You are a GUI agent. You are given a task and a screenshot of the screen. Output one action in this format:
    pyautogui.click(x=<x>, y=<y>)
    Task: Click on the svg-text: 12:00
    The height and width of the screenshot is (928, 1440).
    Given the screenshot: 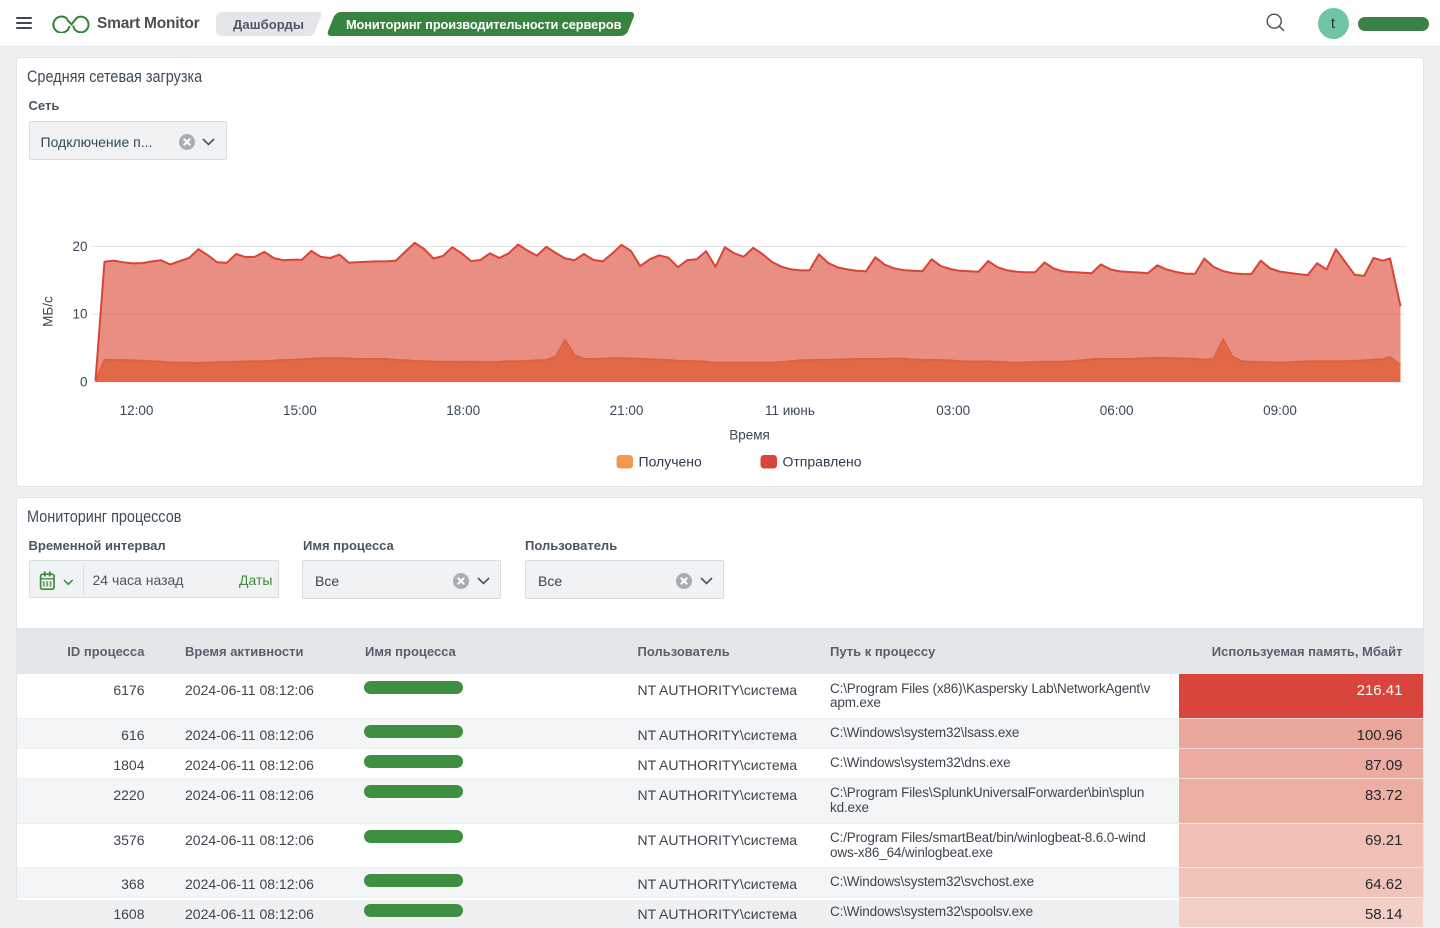 What is the action you would take?
    pyautogui.click(x=136, y=410)
    